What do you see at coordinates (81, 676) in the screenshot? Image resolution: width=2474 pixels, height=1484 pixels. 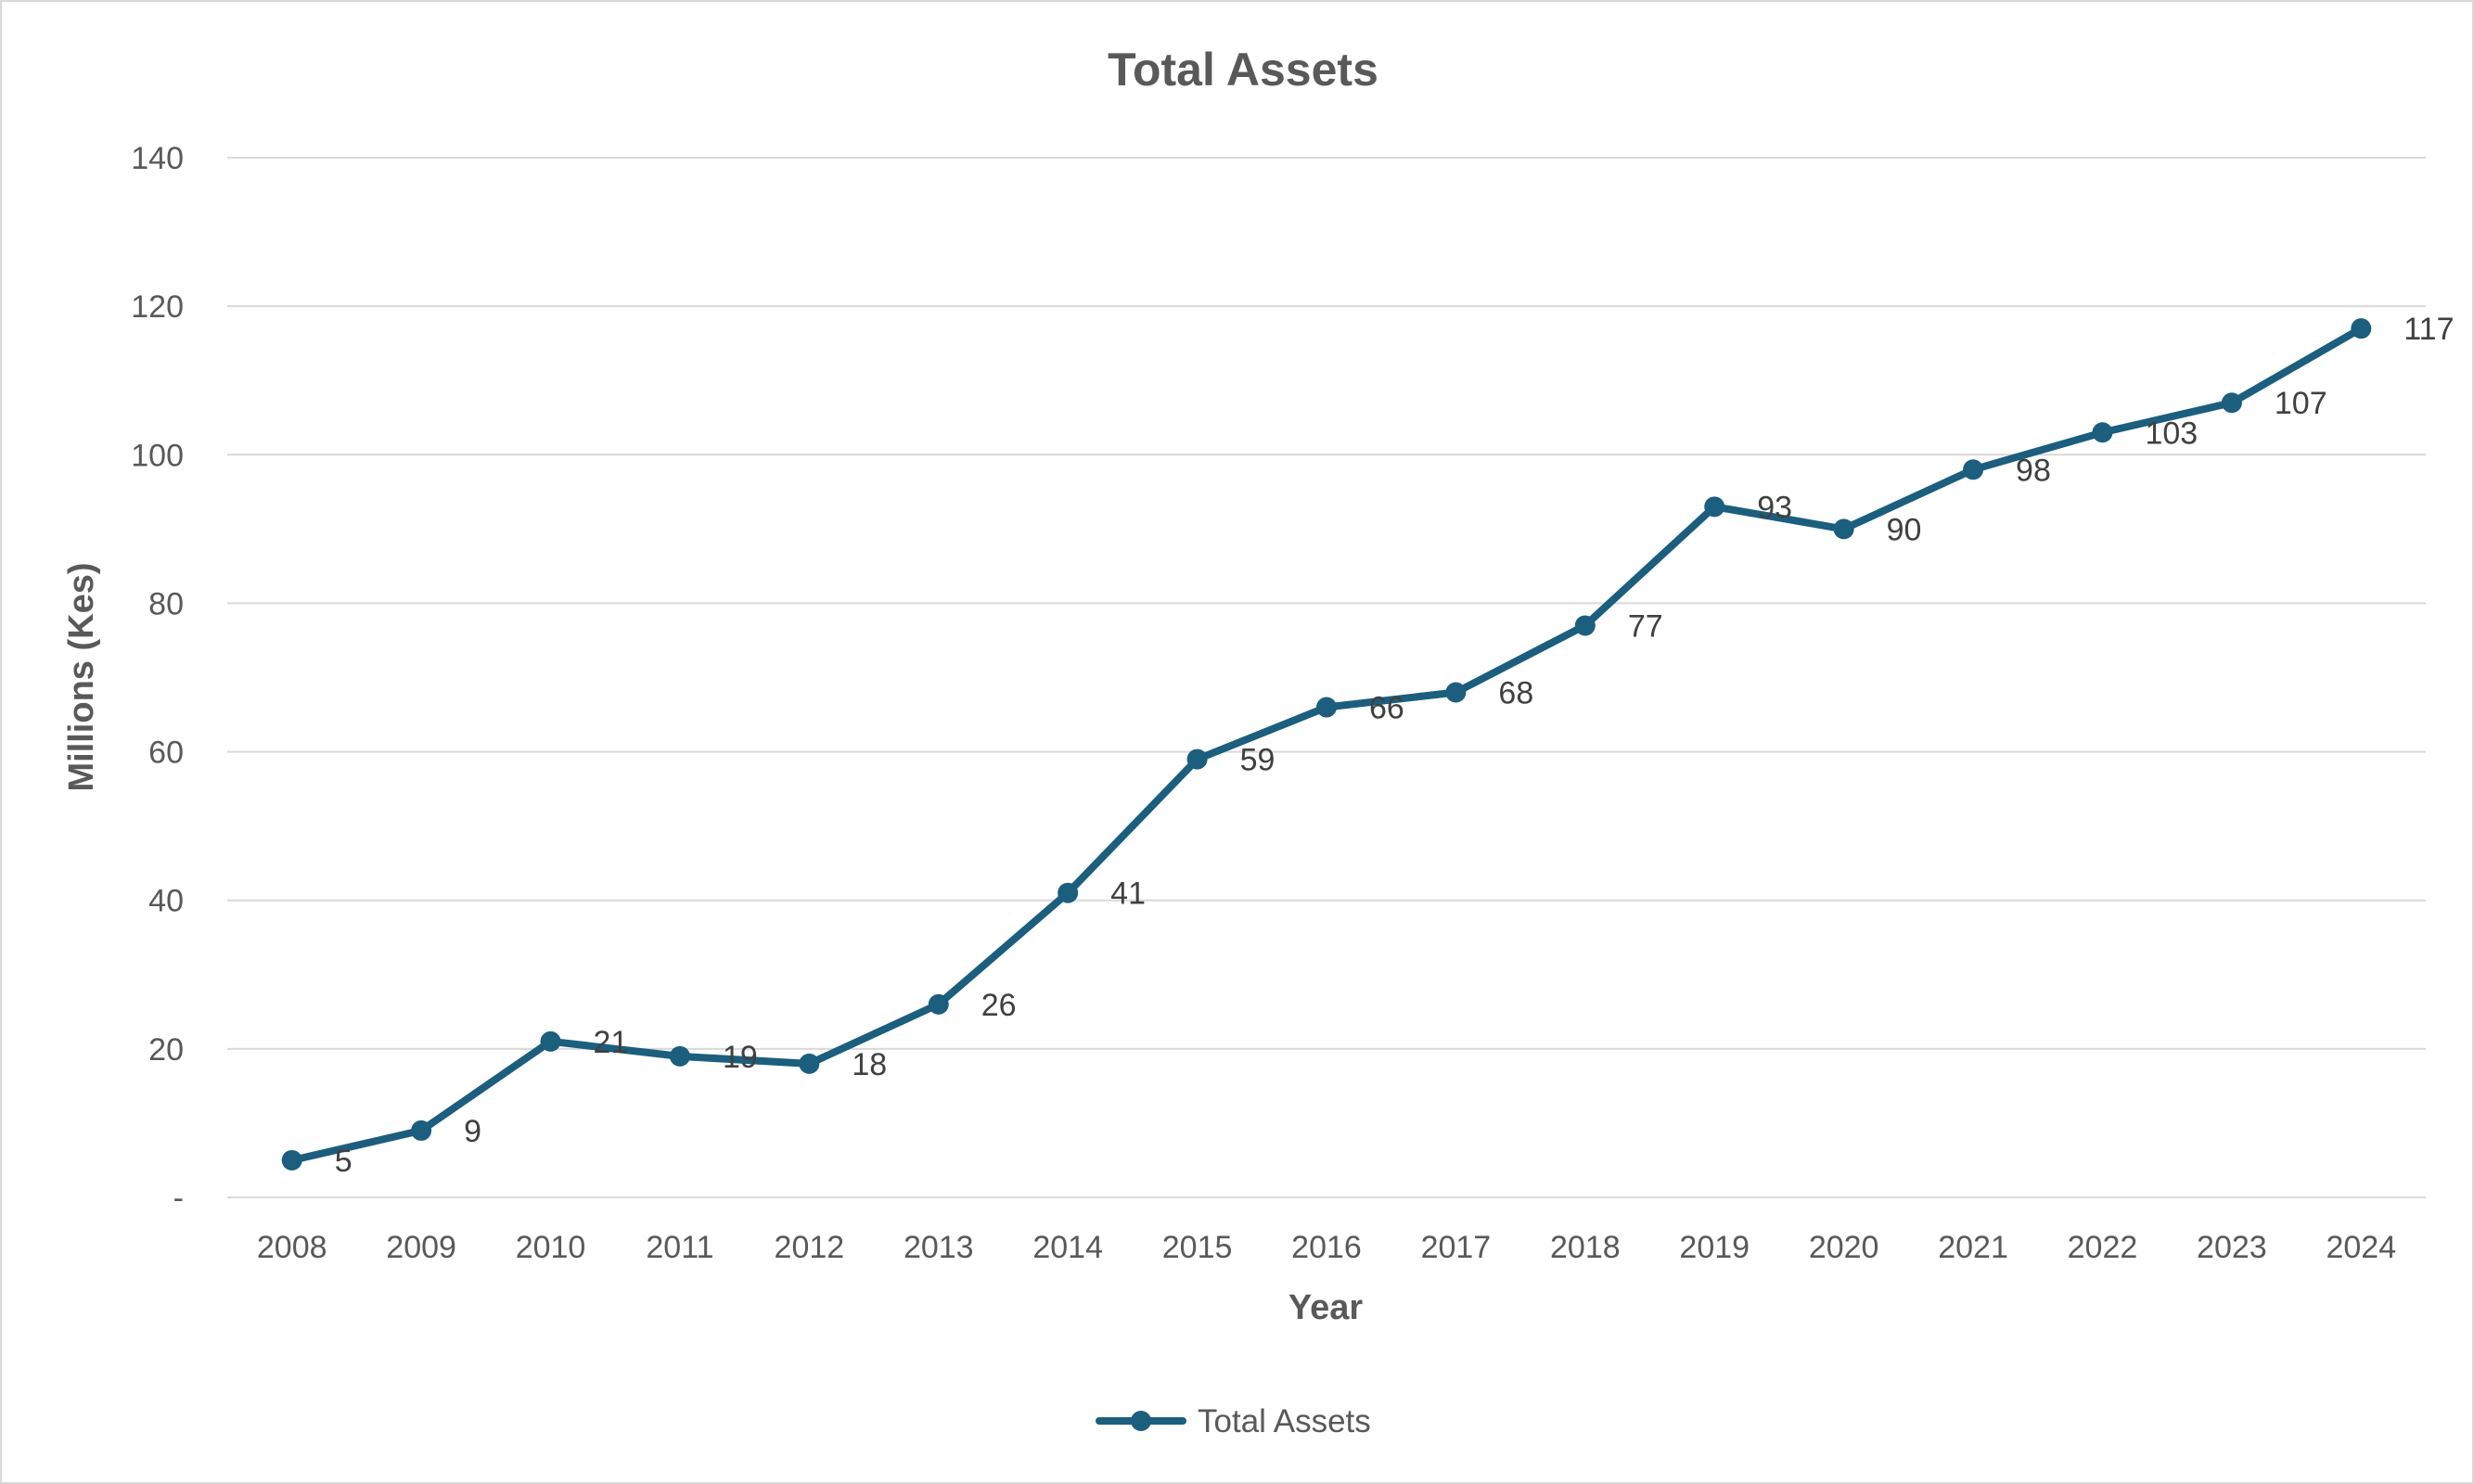 I see `y-axis-title: Millions (Kes)` at bounding box center [81, 676].